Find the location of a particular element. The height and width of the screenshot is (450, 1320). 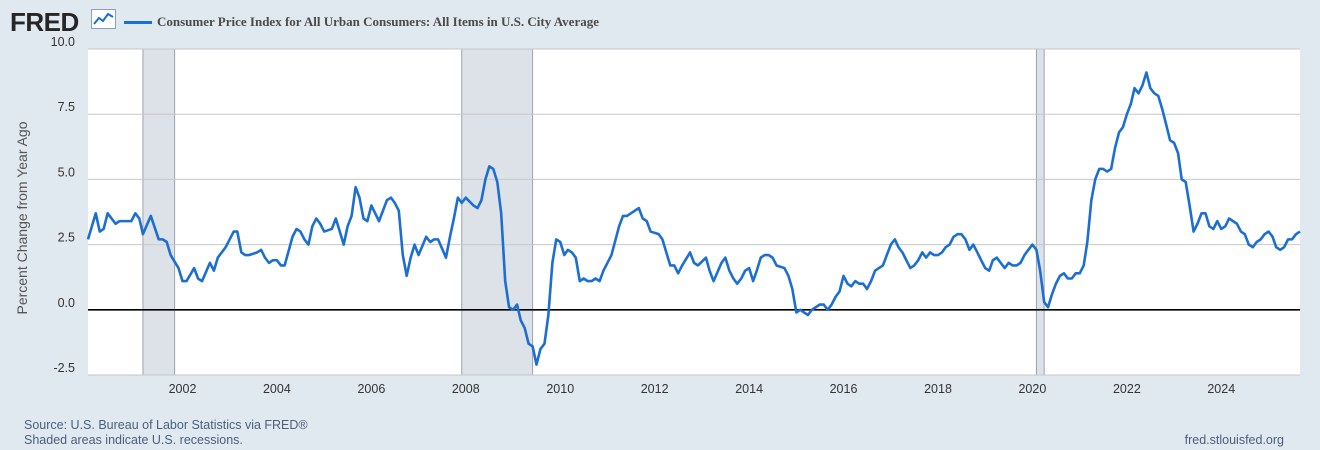

y-tick-label: 10.0 is located at coordinates (63, 42).